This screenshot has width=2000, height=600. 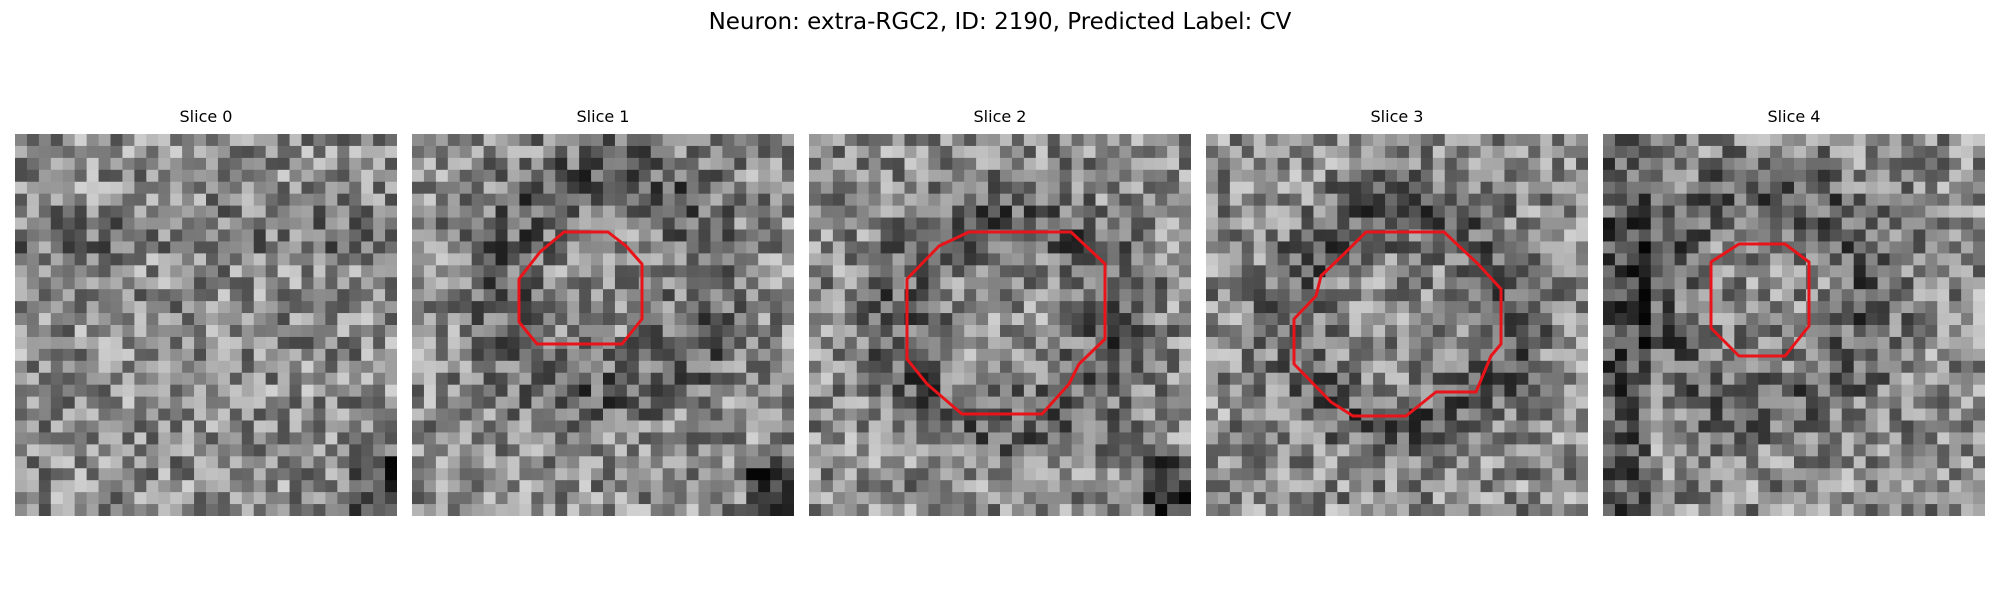 What do you see at coordinates (1397, 116) in the screenshot?
I see `slice-title: Slice 3` at bounding box center [1397, 116].